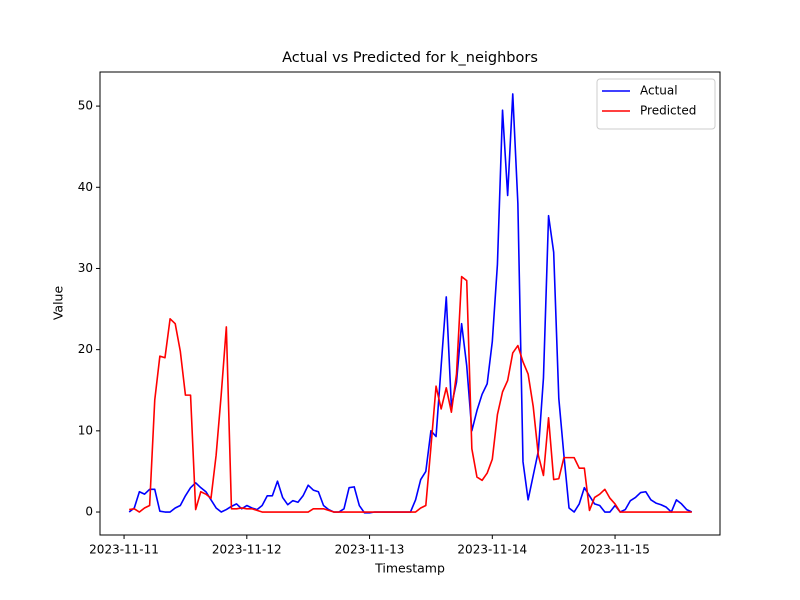  Describe the element at coordinates (370, 550) in the screenshot. I see `x-tick-label: 2023-11-13` at that location.